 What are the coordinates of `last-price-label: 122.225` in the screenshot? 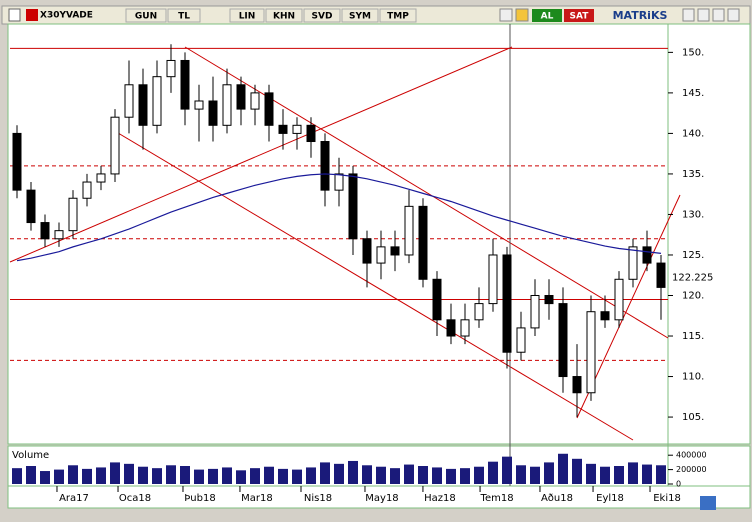 It's located at (692, 277).